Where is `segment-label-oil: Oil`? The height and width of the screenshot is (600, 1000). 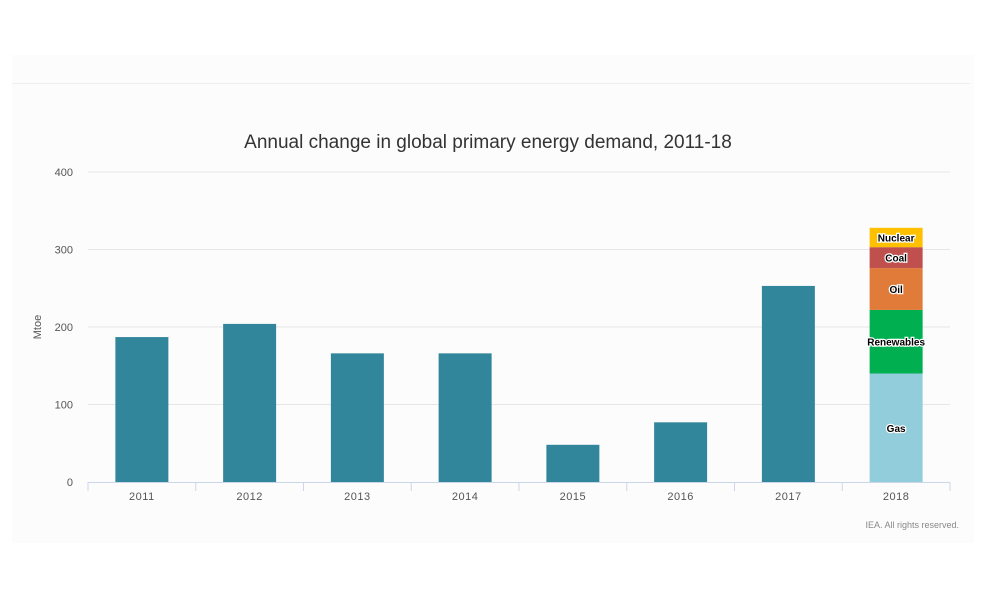
segment-label-oil: Oil is located at coordinates (896, 290).